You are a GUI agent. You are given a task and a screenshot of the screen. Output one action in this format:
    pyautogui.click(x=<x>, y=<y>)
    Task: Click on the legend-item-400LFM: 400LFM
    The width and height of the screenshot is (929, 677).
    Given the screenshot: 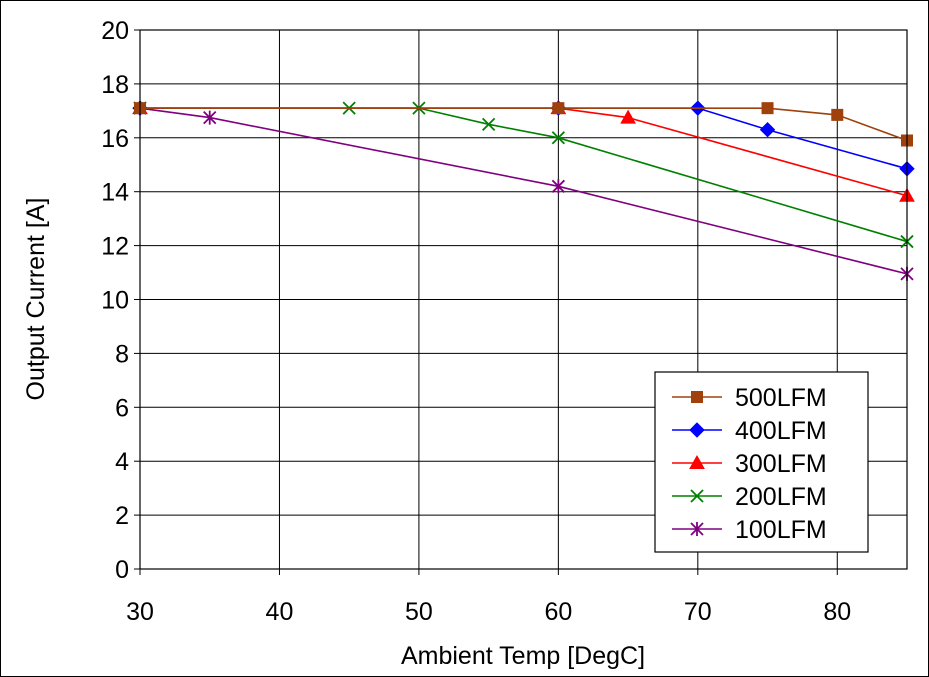 What is the action you would take?
    pyautogui.click(x=749, y=431)
    